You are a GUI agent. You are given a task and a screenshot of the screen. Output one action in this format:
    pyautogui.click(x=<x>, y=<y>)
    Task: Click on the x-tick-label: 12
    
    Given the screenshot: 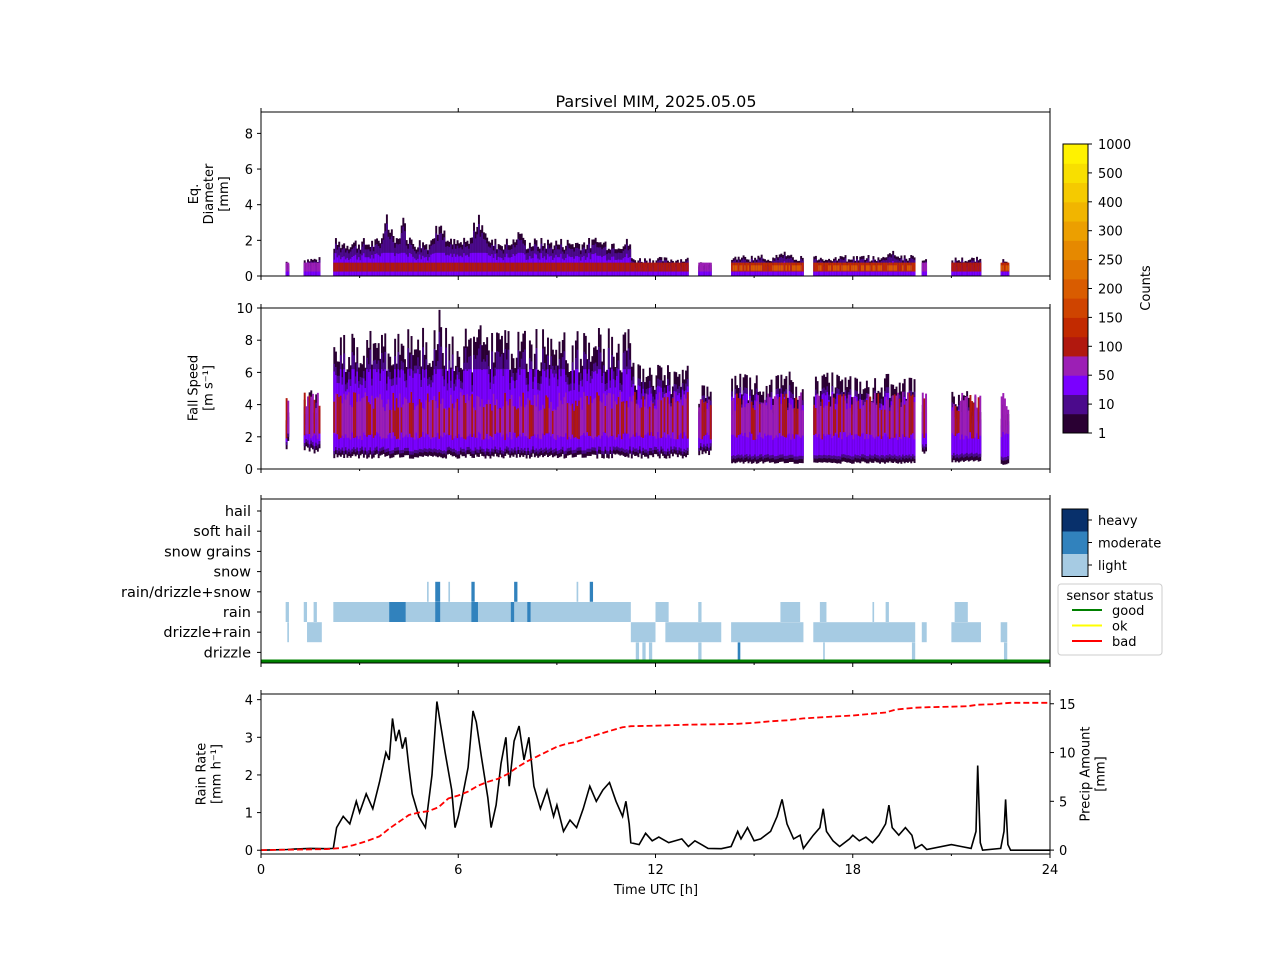 What is the action you would take?
    pyautogui.click(x=655, y=870)
    